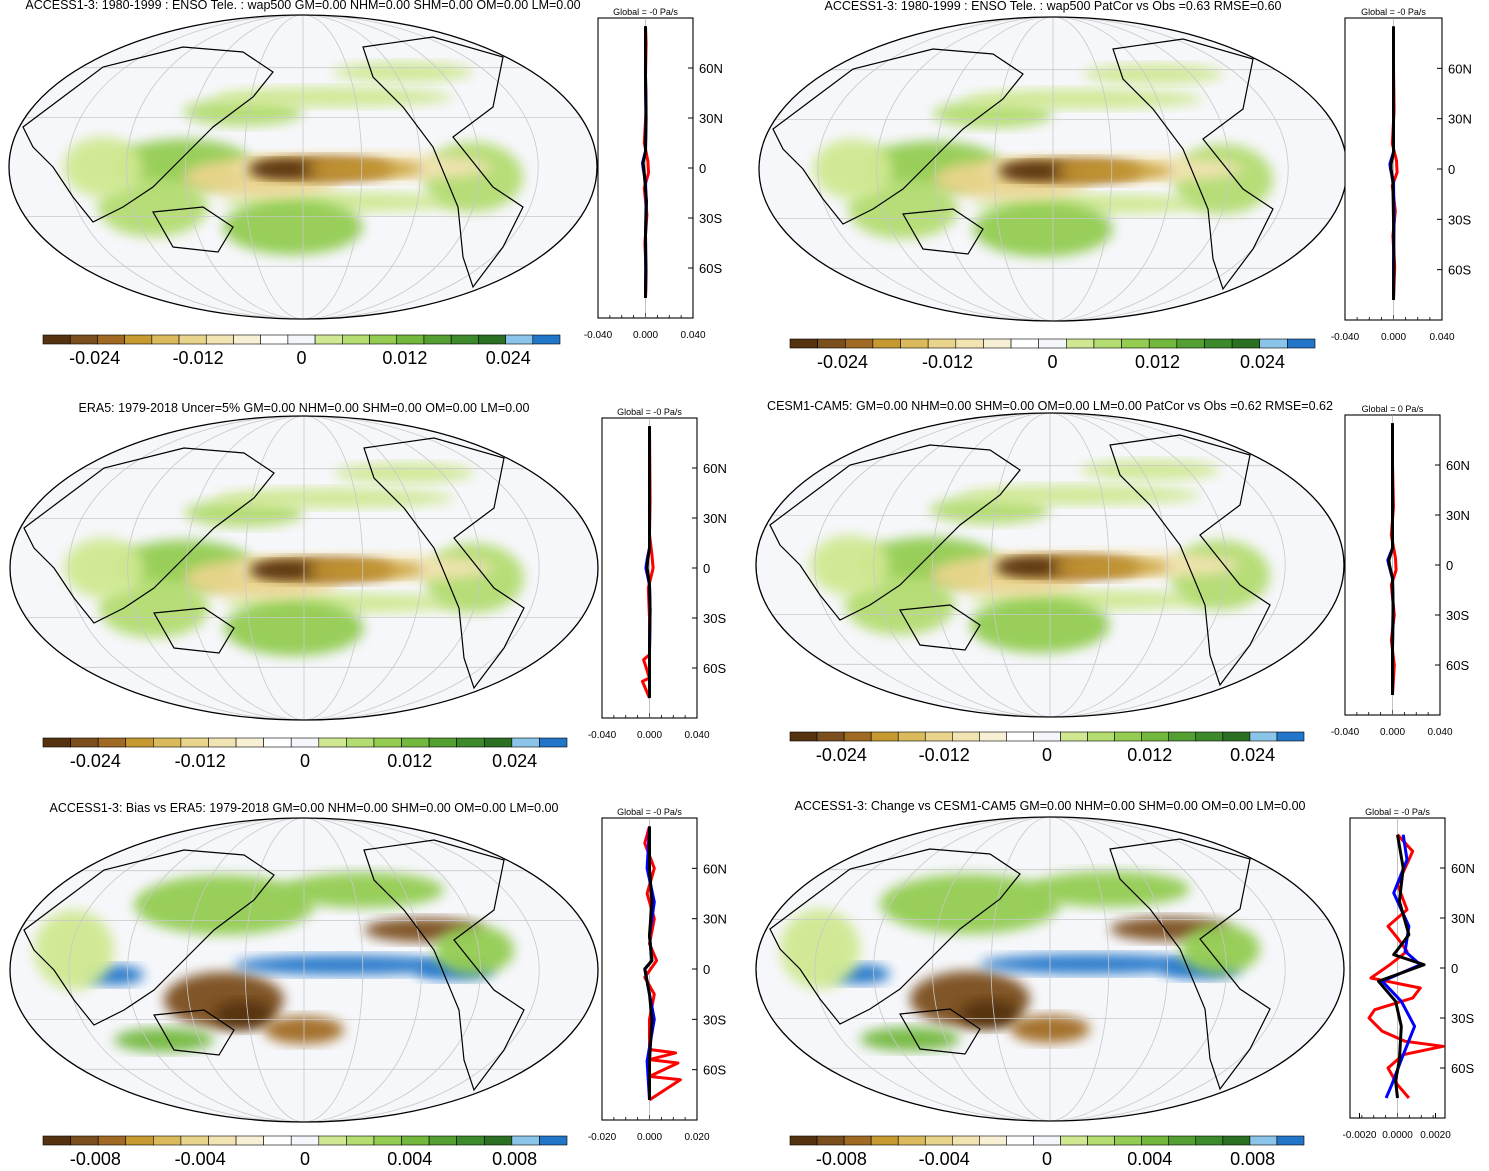 The height and width of the screenshot is (1171, 1489). What do you see at coordinates (95, 1159) in the screenshot?
I see `colorbar-tick-label: -0.008` at bounding box center [95, 1159].